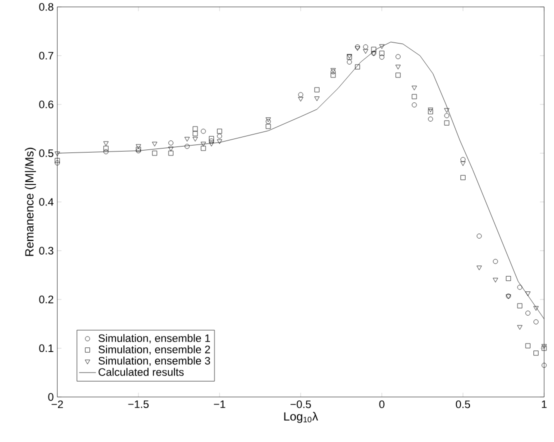 The image size is (554, 442). What do you see at coordinates (46, 348) in the screenshot?
I see `y-tick-label: 0.1` at bounding box center [46, 348].